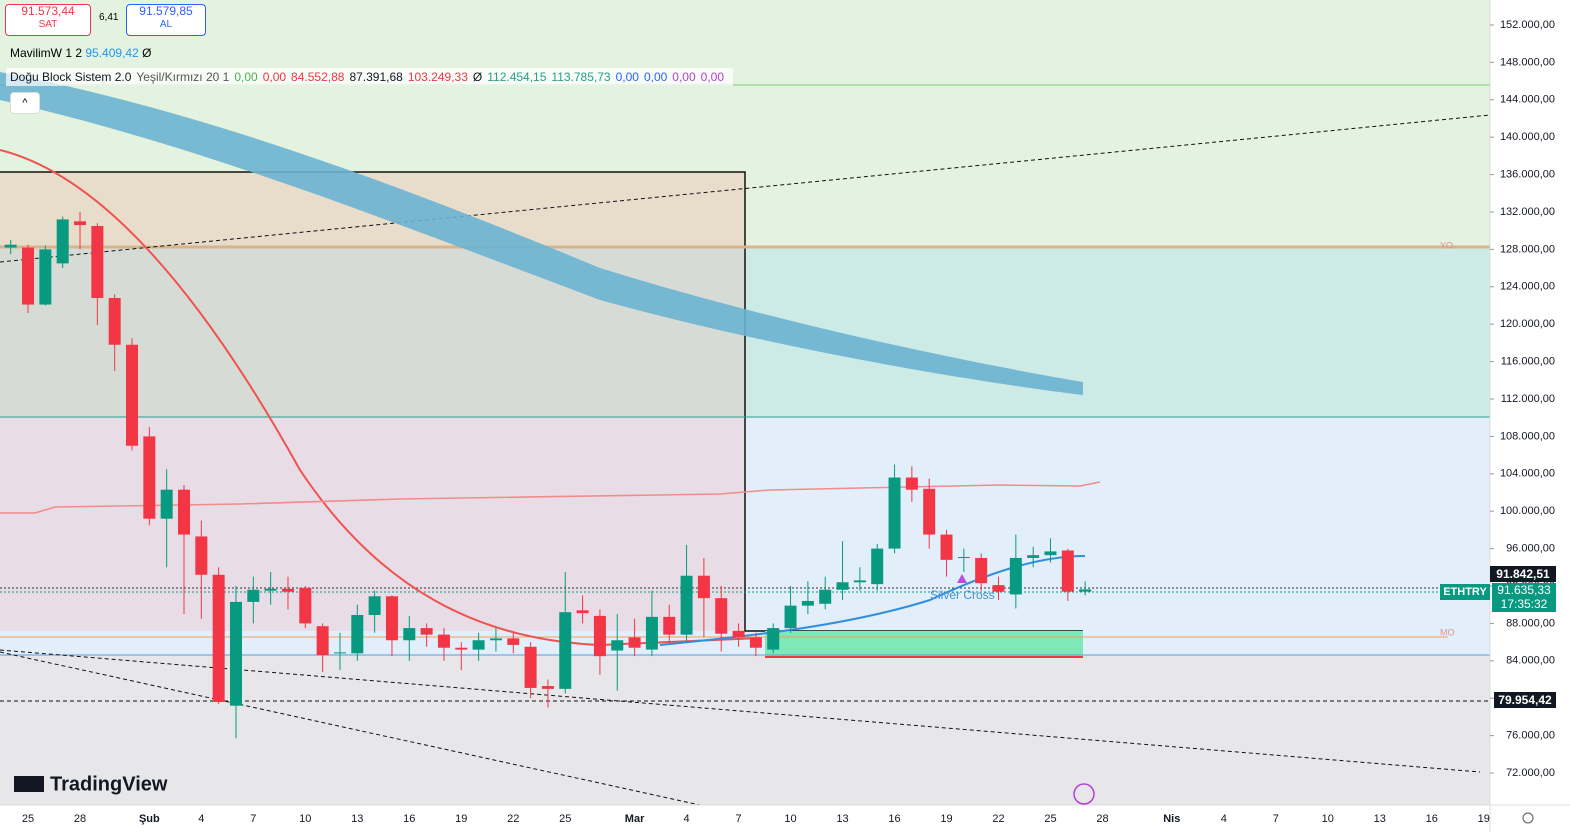 Image resolution: width=1570 pixels, height=832 pixels. Describe the element at coordinates (740, 711) in the screenshot. I see `trend-line` at that location.